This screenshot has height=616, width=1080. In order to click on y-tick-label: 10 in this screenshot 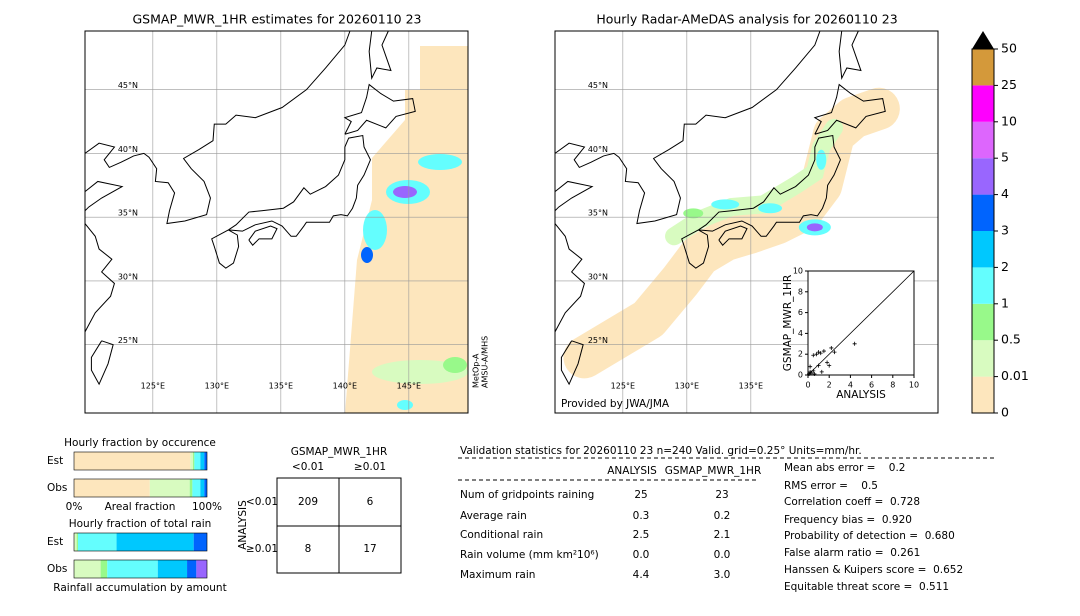, I will do `click(798, 271)`.